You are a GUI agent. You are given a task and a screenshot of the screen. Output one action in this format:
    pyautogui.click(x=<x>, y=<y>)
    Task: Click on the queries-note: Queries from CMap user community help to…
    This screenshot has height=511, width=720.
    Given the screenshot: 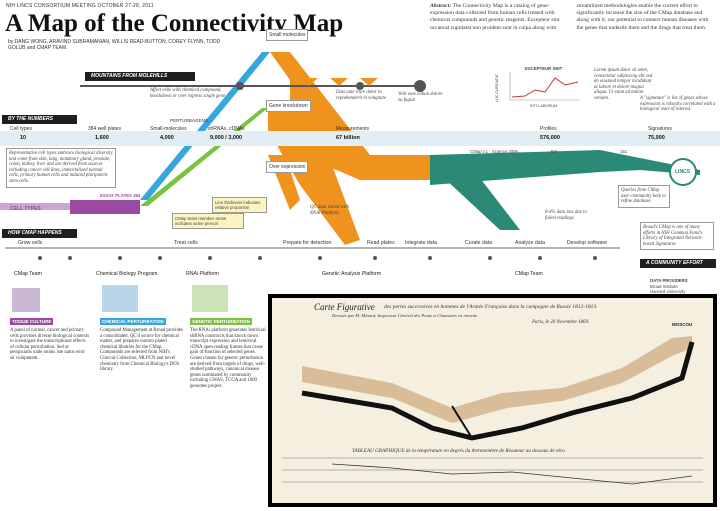 What is the action you would take?
    pyautogui.click(x=644, y=196)
    